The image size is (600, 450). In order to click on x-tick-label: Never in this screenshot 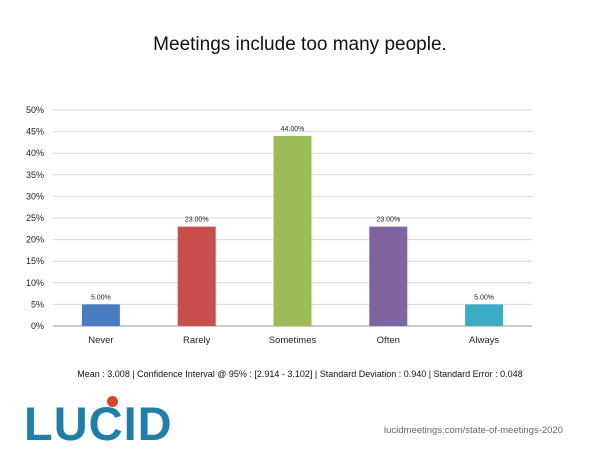, I will do `click(100, 340)`.